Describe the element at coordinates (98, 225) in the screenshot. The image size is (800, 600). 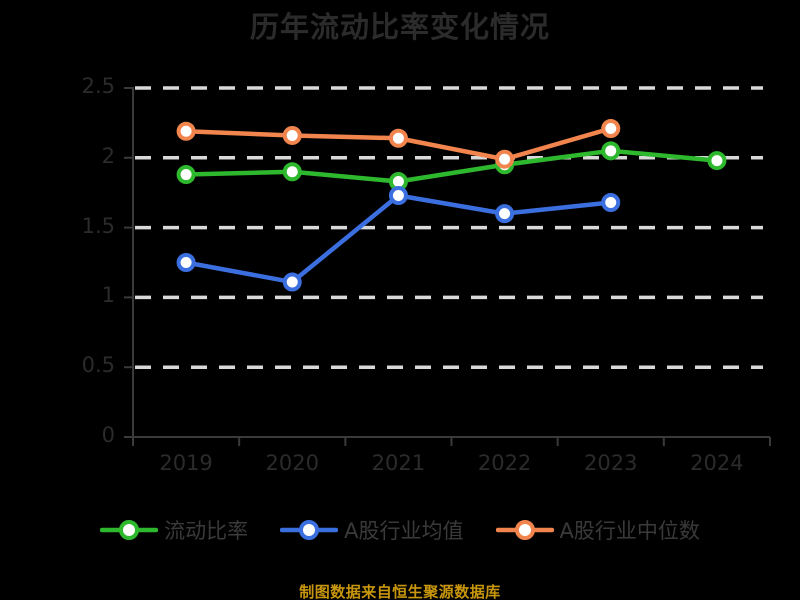
I see `y-axis-tick-label: 1.5` at that location.